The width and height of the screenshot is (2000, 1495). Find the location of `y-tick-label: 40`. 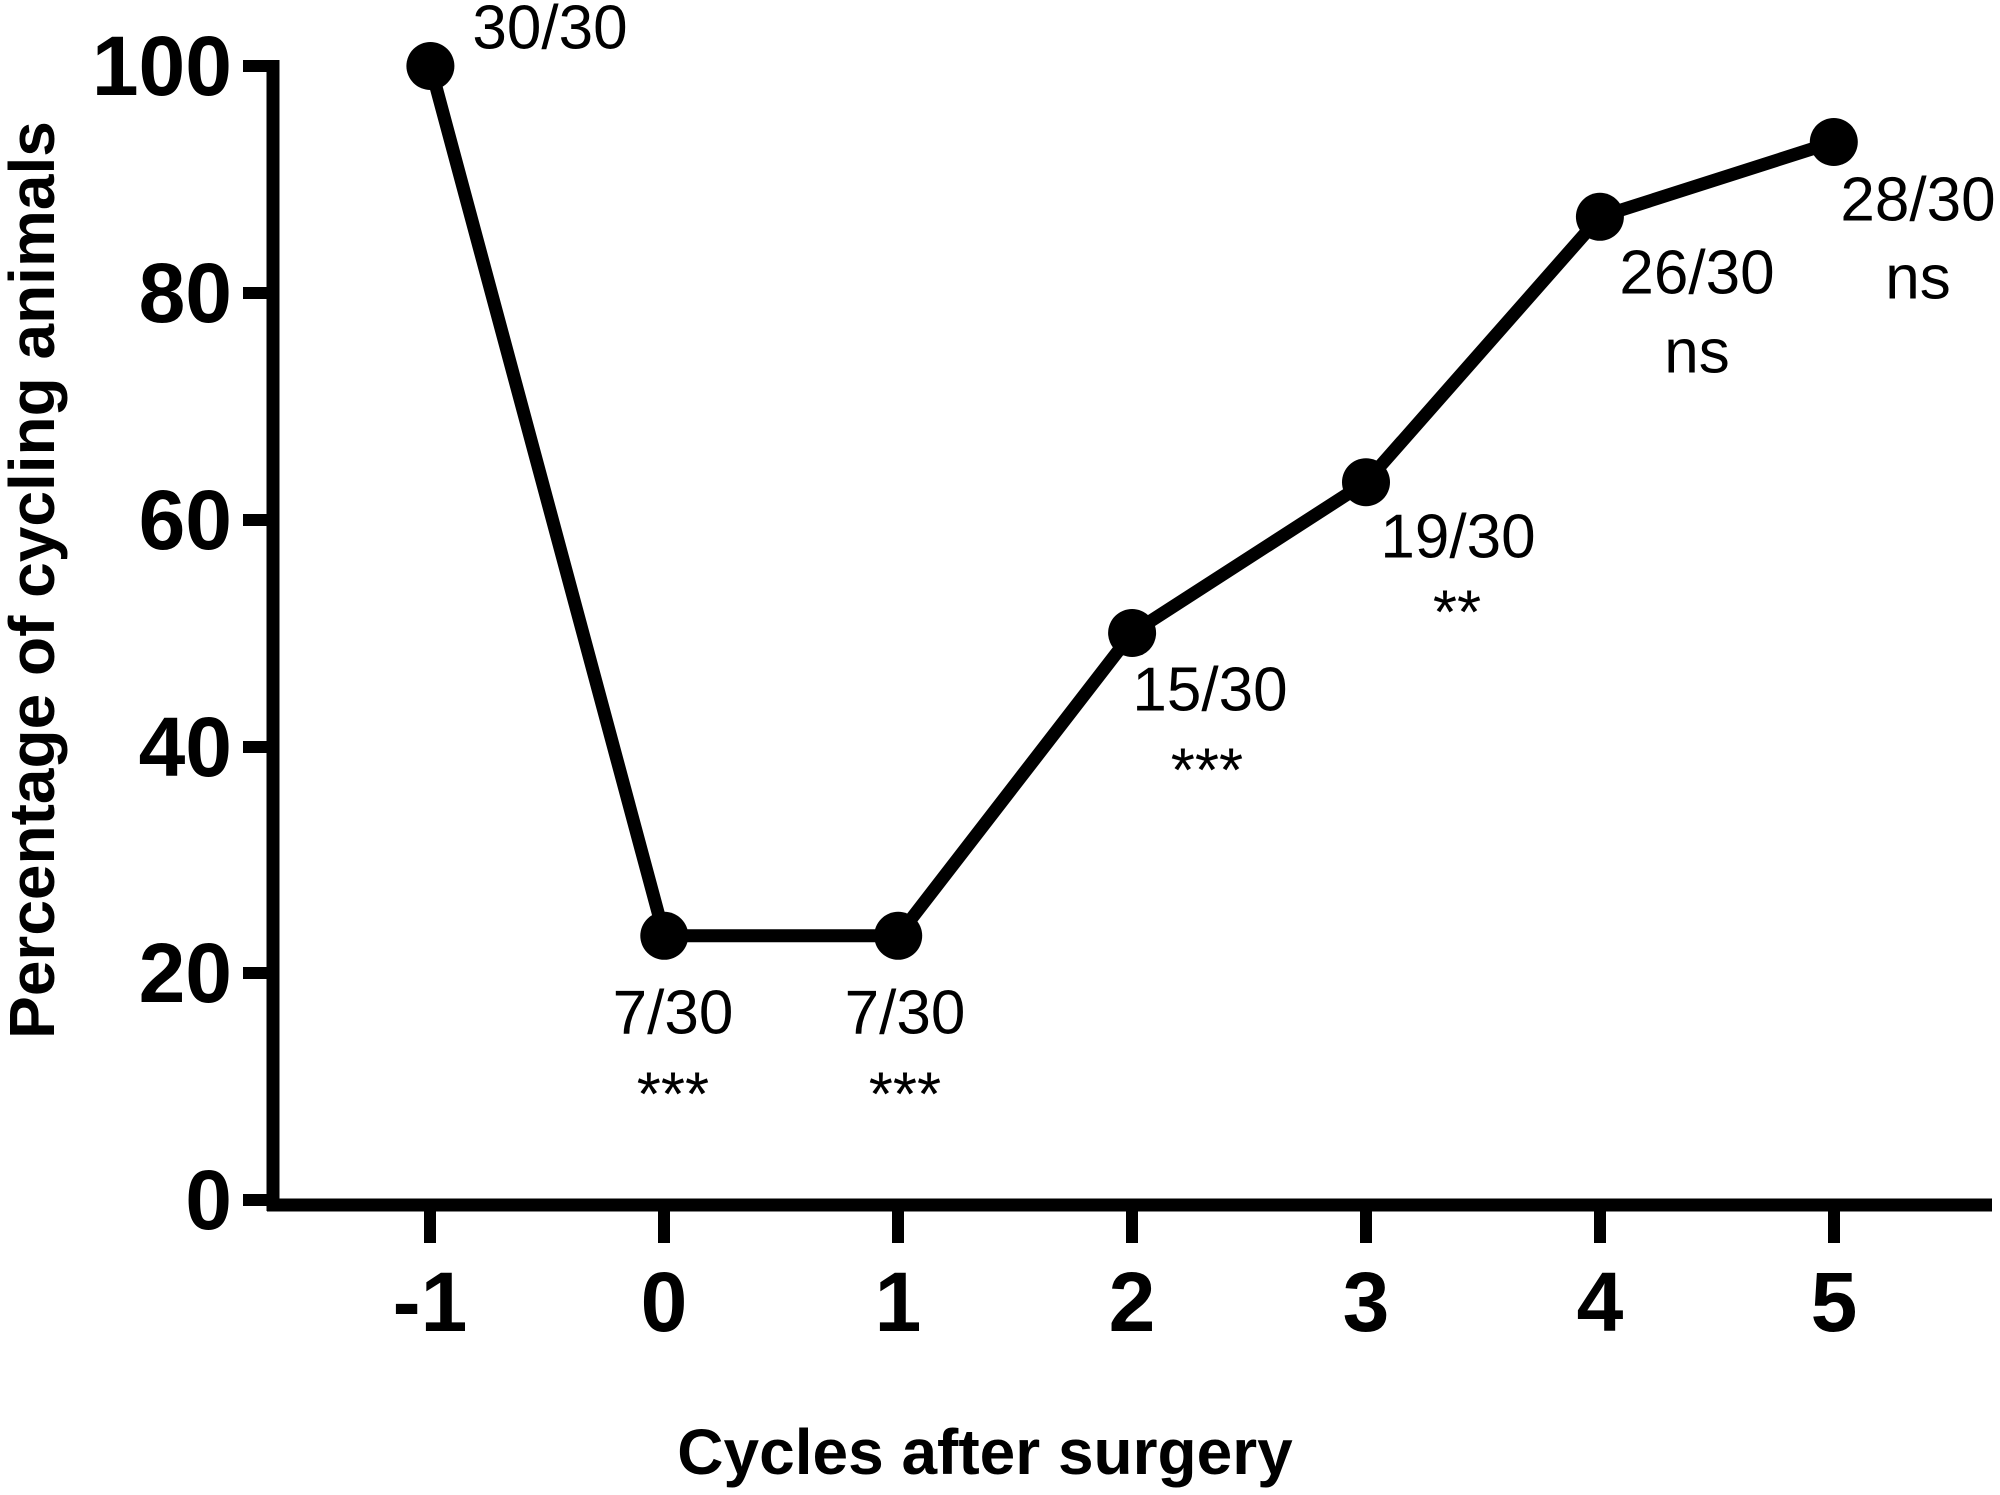

y-tick-label: 40 is located at coordinates (185, 747).